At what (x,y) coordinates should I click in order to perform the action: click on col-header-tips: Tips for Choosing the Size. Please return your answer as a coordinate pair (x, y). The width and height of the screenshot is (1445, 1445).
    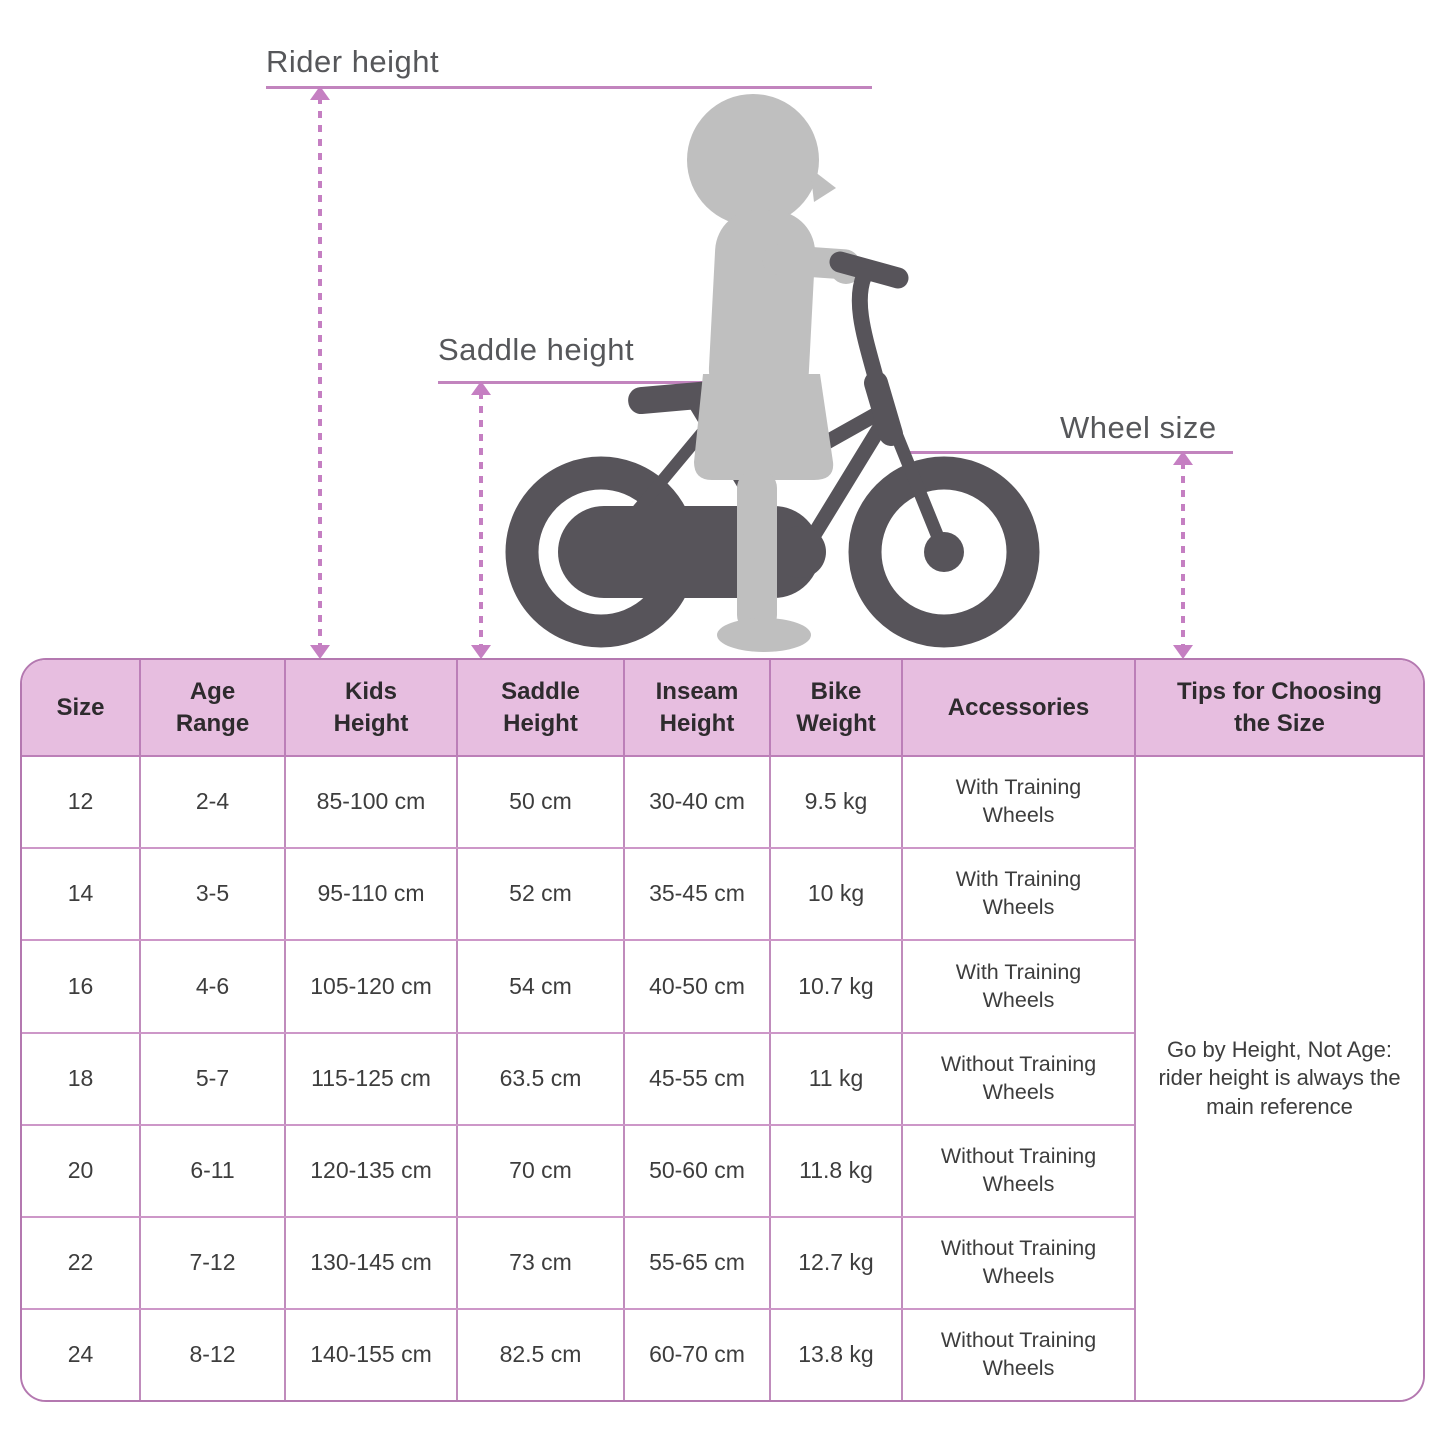
    Looking at the image, I should click on (1278, 708).